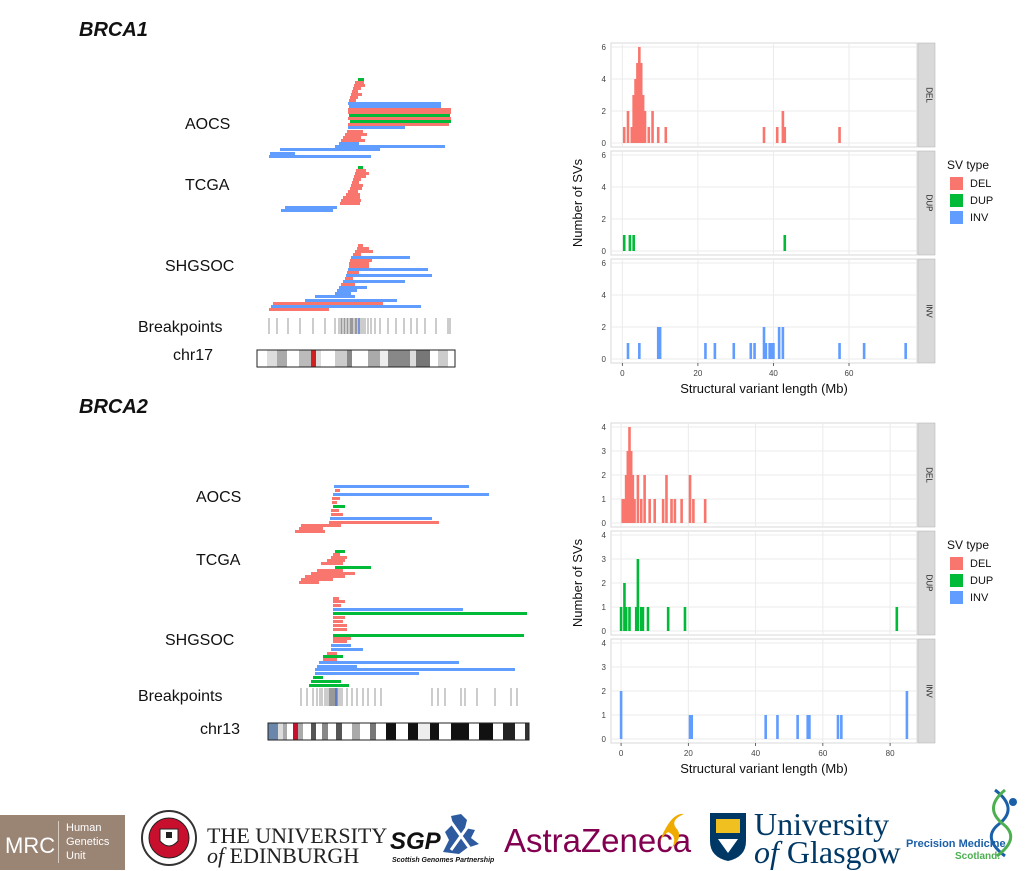 This screenshot has width=1031, height=871. Describe the element at coordinates (216, 855) in the screenshot. I see `edinburgh-logo-of: of` at that location.